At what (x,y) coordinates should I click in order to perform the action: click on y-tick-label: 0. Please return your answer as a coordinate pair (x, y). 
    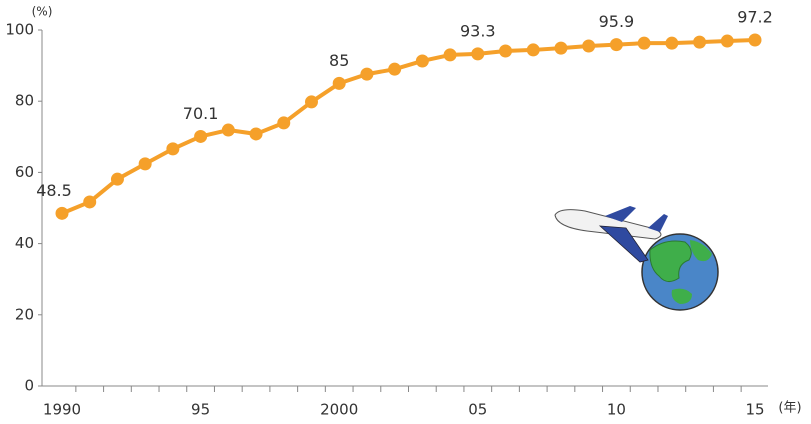
    Looking at the image, I should click on (29, 386).